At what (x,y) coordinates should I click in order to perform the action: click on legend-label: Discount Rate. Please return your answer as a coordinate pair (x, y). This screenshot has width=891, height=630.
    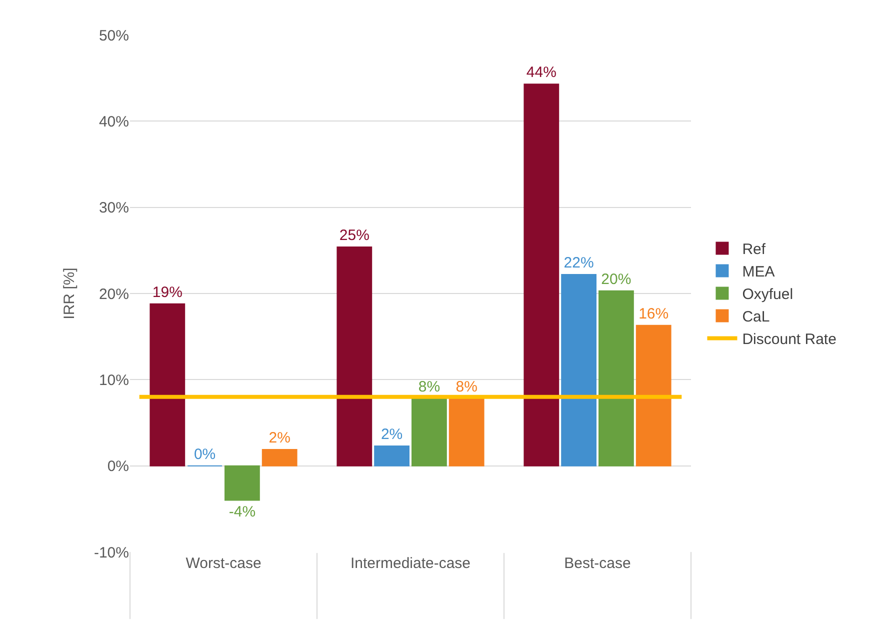
    Looking at the image, I should click on (789, 339).